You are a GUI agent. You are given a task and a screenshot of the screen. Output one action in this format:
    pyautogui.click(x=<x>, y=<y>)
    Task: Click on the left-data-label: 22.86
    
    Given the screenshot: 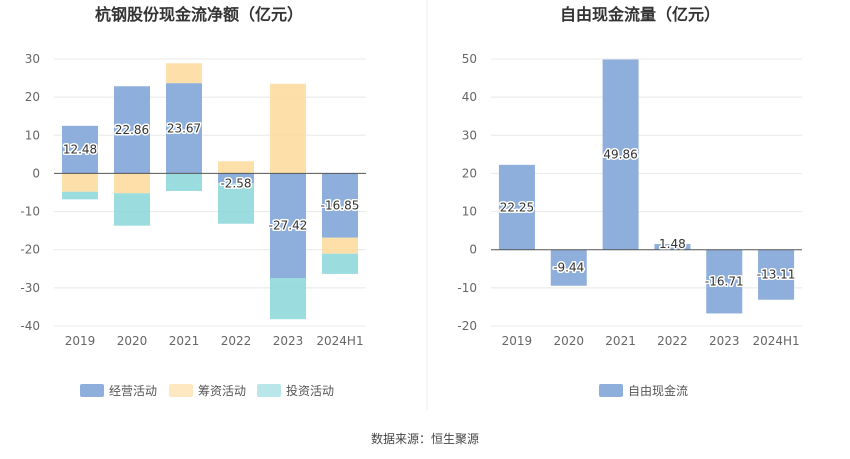 What is the action you would take?
    pyautogui.click(x=132, y=130)
    